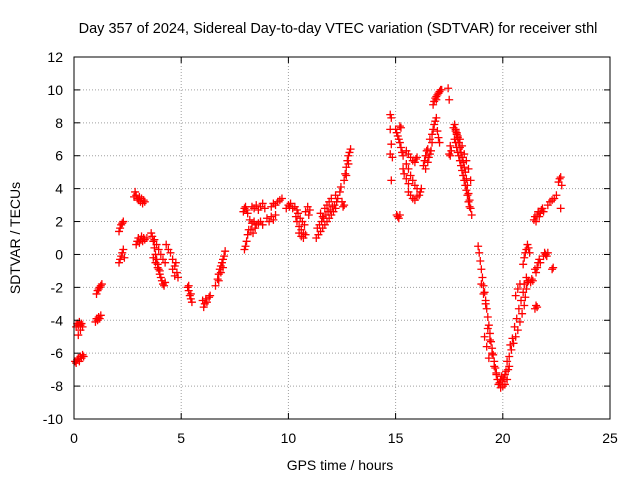 Image resolution: width=640 pixels, height=485 pixels. I want to click on x-tick-label: 15, so click(396, 438).